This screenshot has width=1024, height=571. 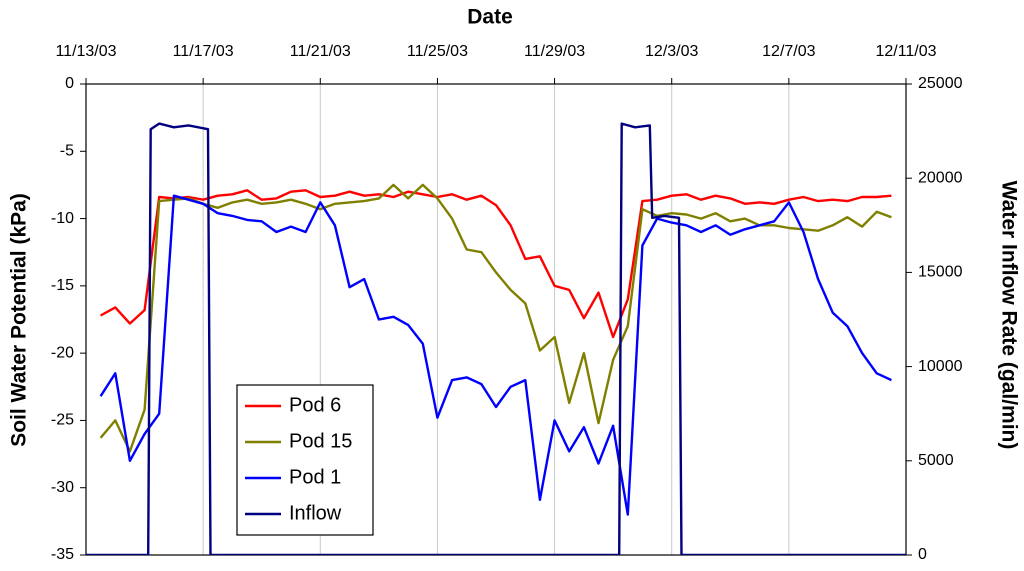 I want to click on y-axis-title: Soil Water Potential (kPa), so click(x=19, y=320).